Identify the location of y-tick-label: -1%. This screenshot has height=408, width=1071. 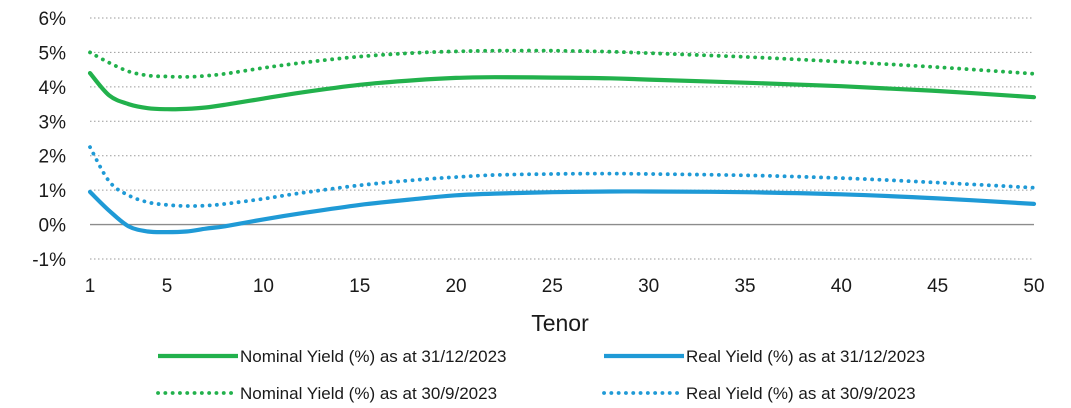
(49, 260).